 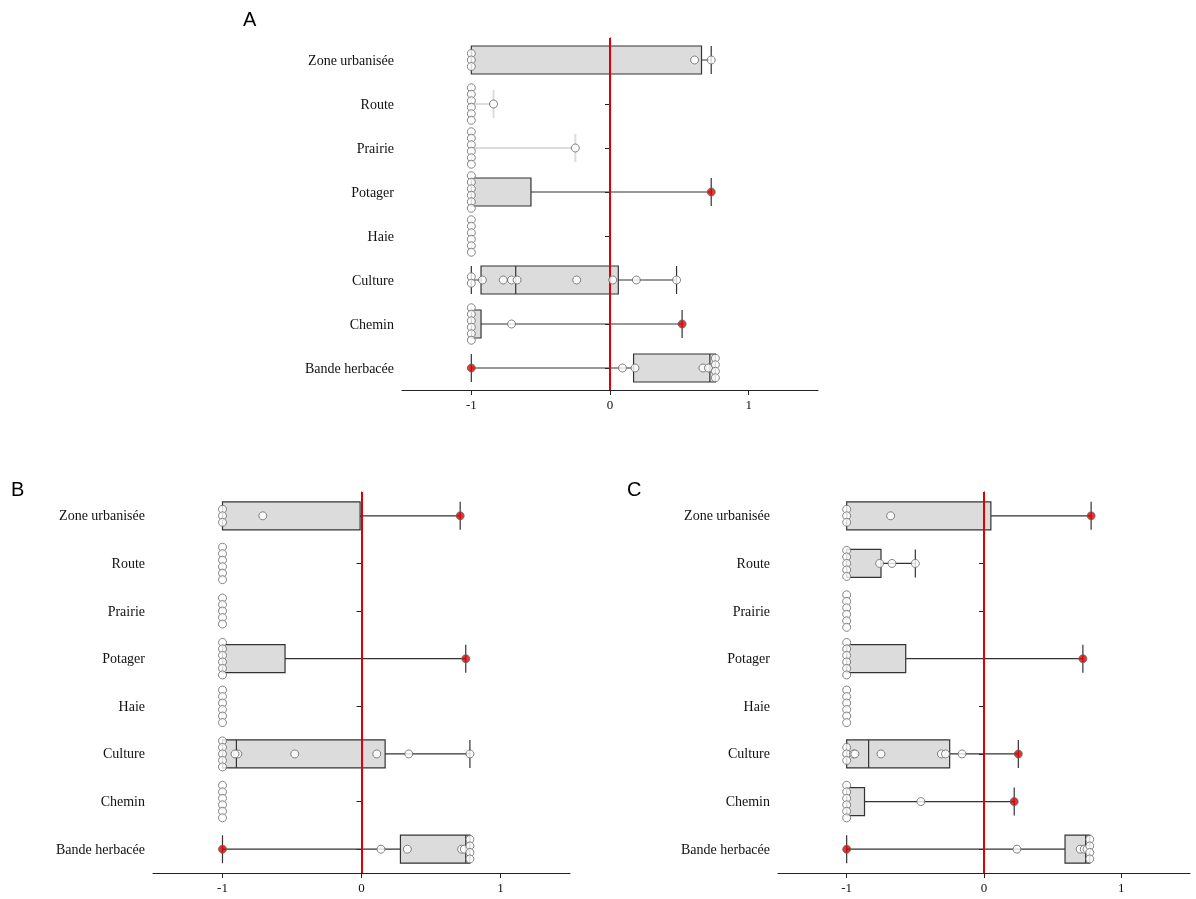 What do you see at coordinates (634, 489) in the screenshot?
I see `chart-title: C` at bounding box center [634, 489].